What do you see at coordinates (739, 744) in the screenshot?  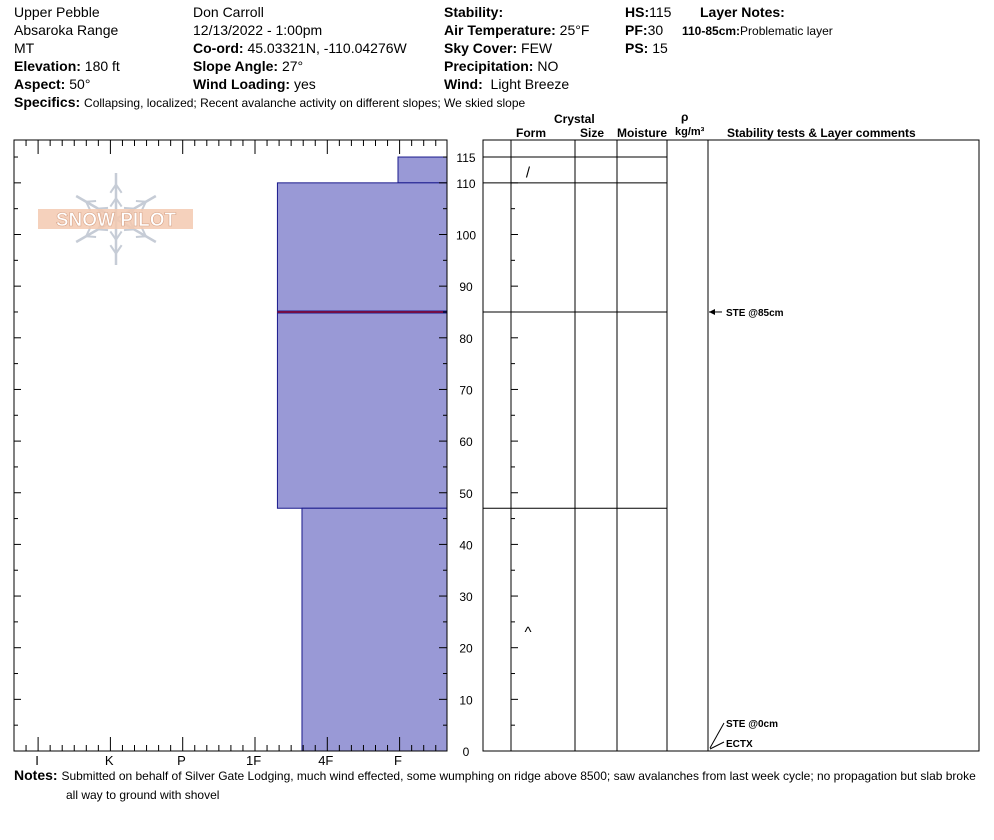 I see `stability-test-label: ECTX` at bounding box center [739, 744].